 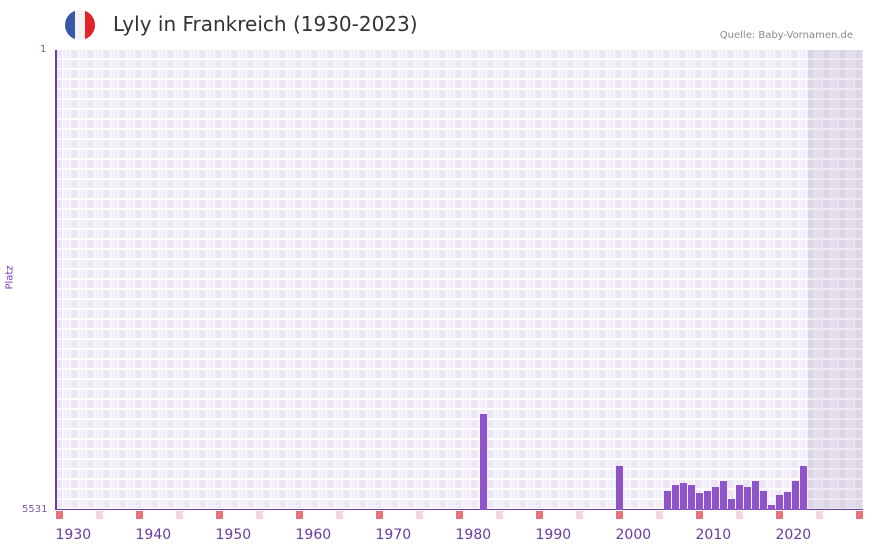 What do you see at coordinates (483, 462) in the screenshot?
I see `bar-1983` at bounding box center [483, 462].